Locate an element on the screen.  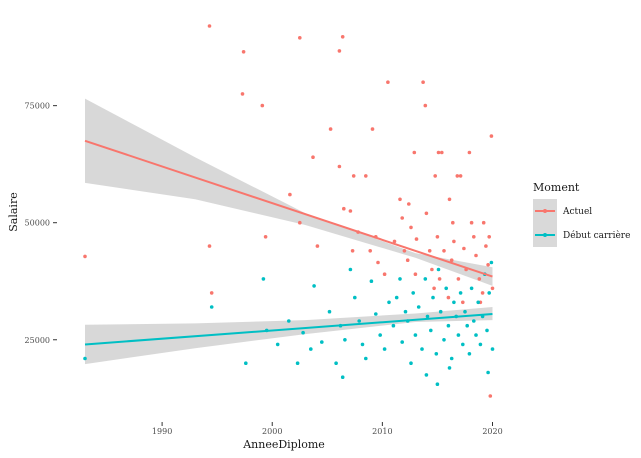
legend-label-debut-carriere: Début carrière is located at coordinates (596, 235).